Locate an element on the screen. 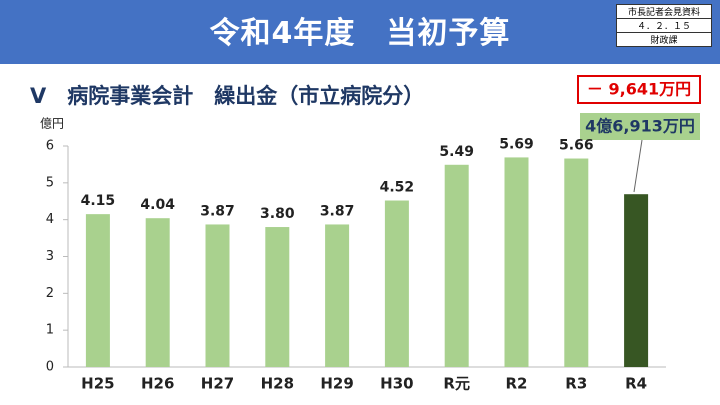 The height and width of the screenshot is (405, 720). annotation-leader is located at coordinates (638, 166).